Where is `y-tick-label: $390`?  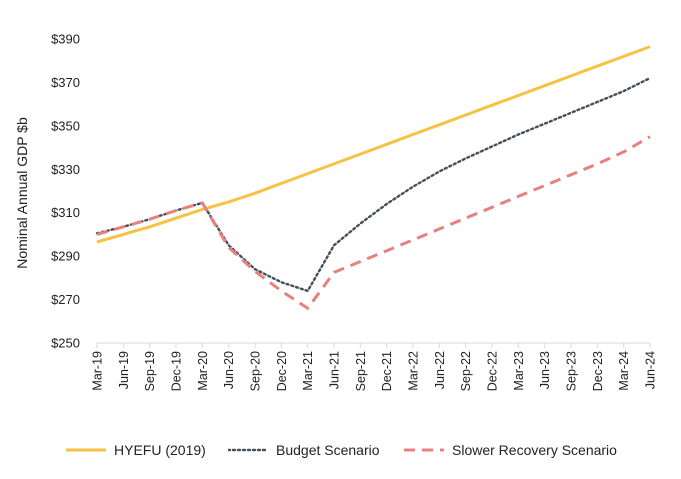
y-tick-label: $390 is located at coordinates (65, 39).